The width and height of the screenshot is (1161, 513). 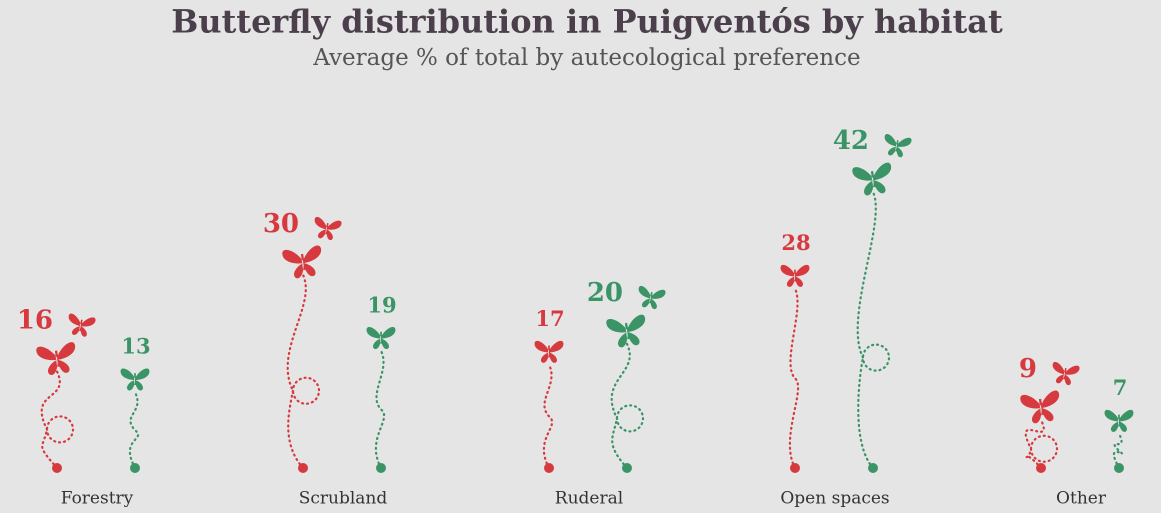 What do you see at coordinates (589, 499) in the screenshot?
I see `x-tick-label: Ruderal` at bounding box center [589, 499].